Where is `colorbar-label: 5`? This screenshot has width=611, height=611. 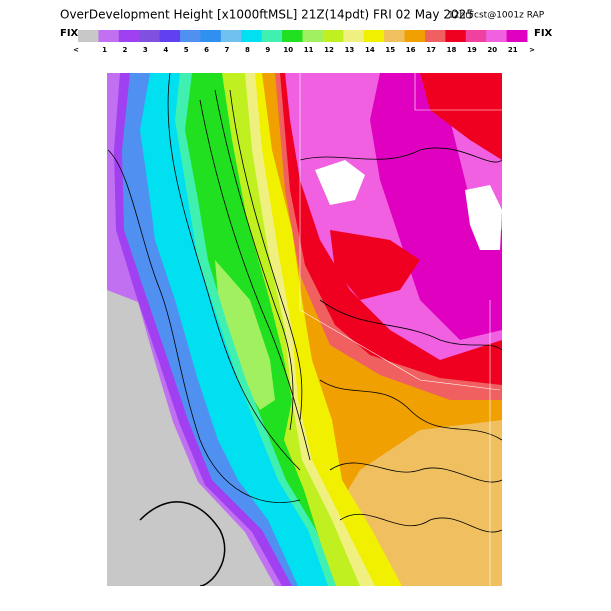
colorbar-label: 5 is located at coordinates (186, 50).